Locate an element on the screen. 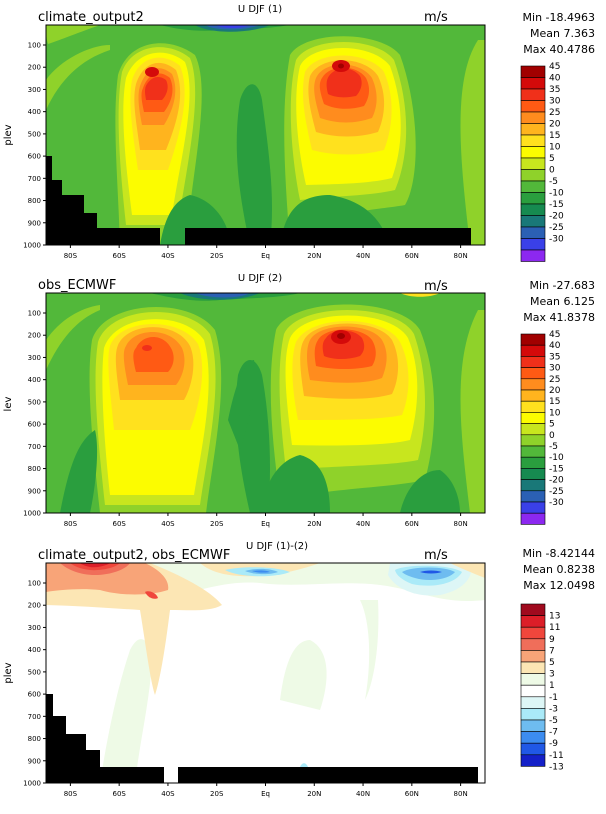  x-tick-label: 20N is located at coordinates (314, 256).